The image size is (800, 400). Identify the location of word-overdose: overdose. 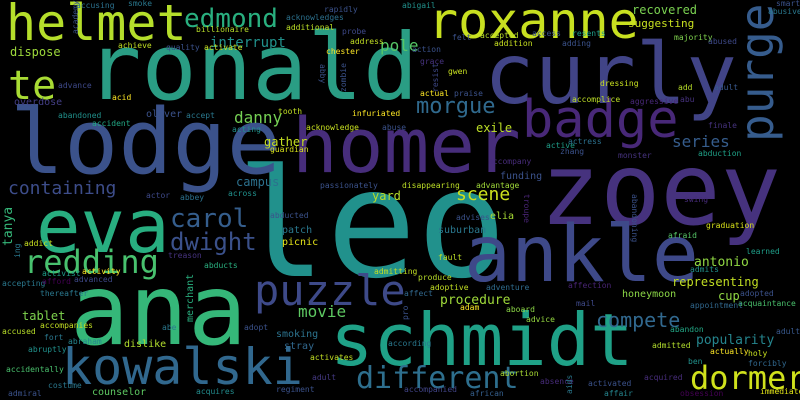
(38, 102).